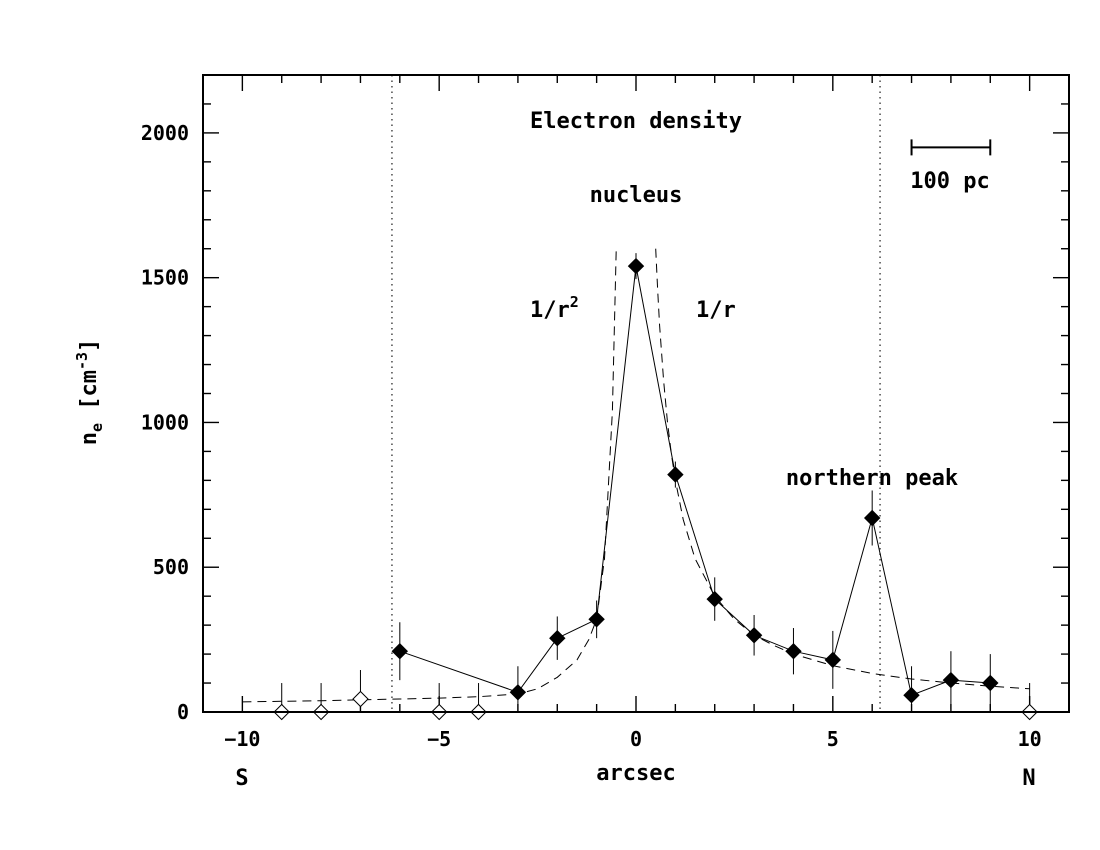 This screenshot has width=1100, height=850. What do you see at coordinates (833, 739) in the screenshot?
I see `x-tick-label: 5` at bounding box center [833, 739].